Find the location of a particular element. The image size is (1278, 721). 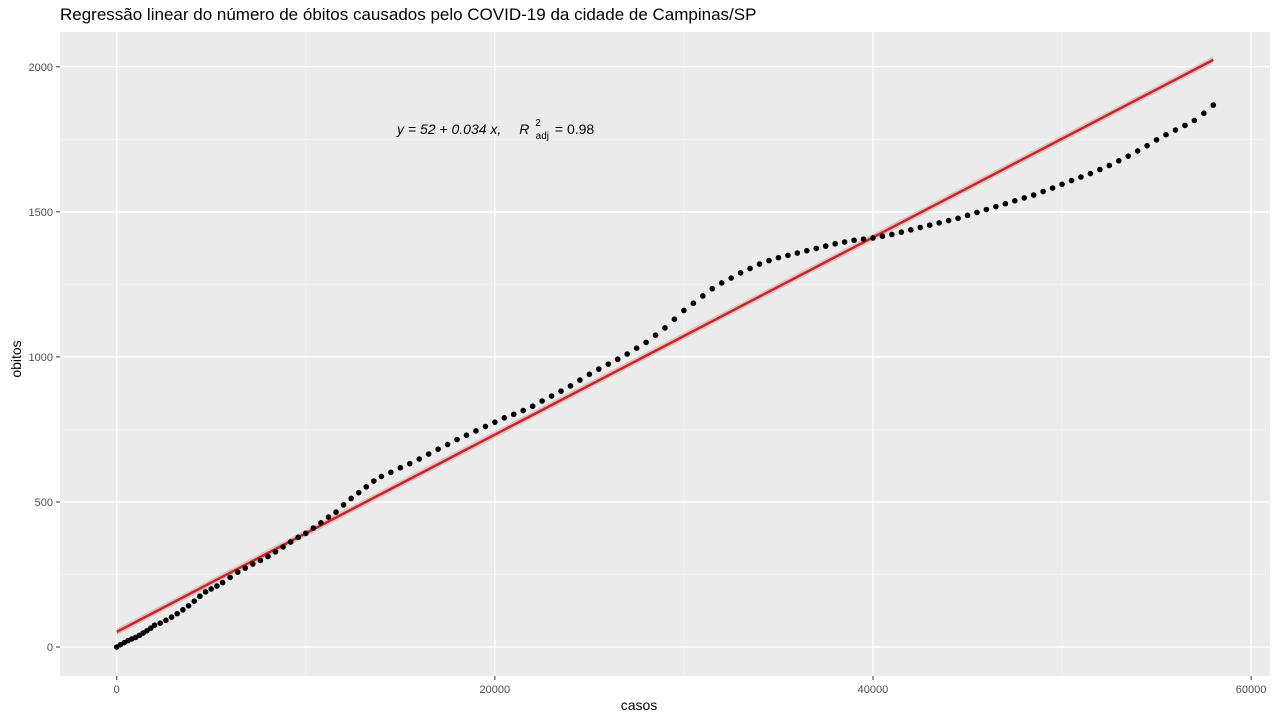

r-squared-value: = 0.98 is located at coordinates (575, 129).